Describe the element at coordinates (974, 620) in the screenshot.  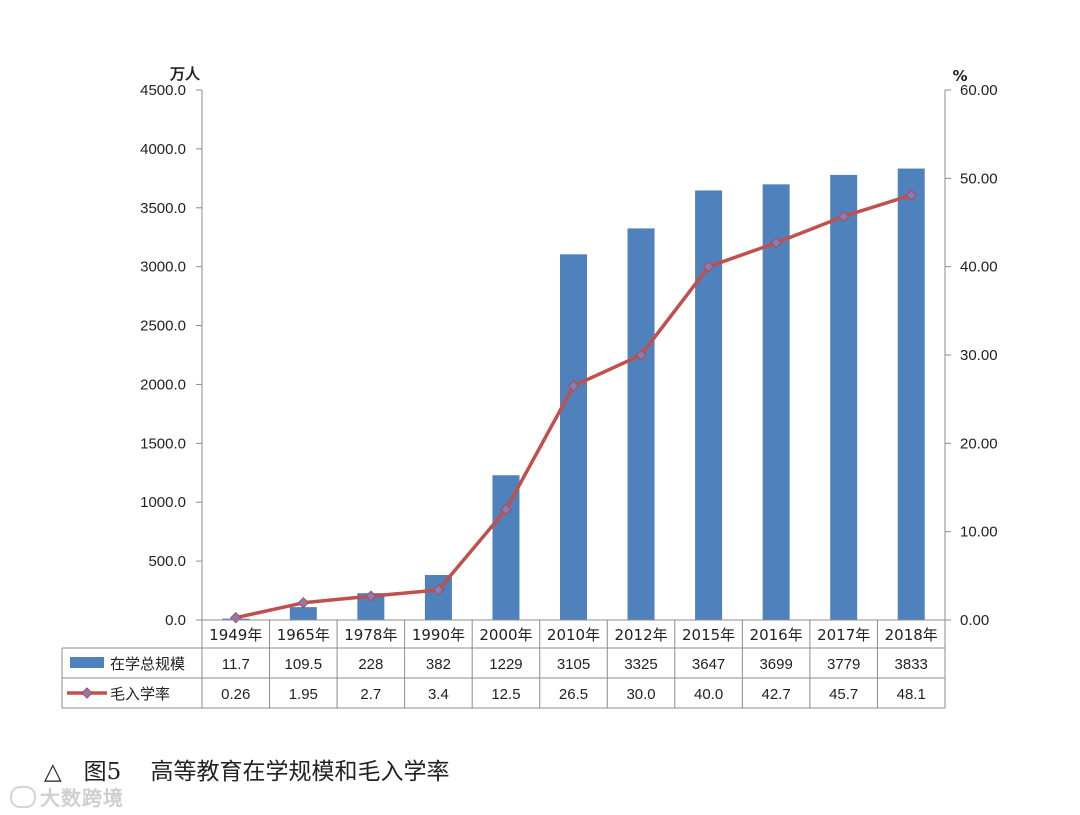
I see `right-axis-tick-label: 0.00` at that location.